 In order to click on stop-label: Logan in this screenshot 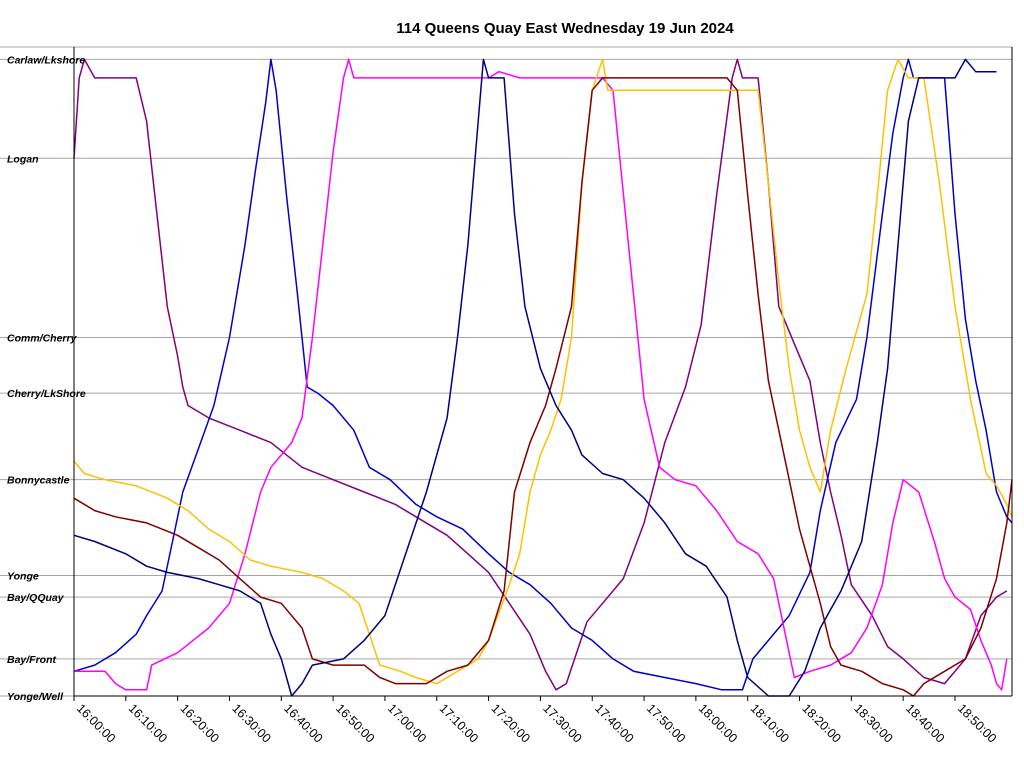, I will do `click(23, 159)`.